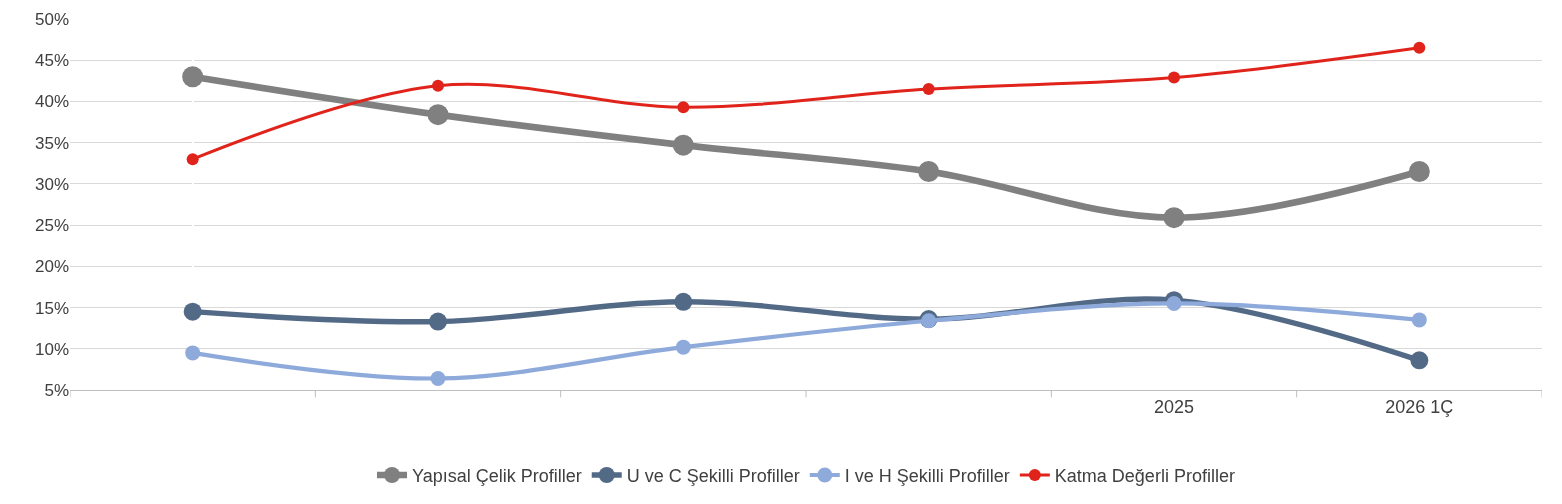  I want to click on y-tick-label: 30%, so click(51, 184).